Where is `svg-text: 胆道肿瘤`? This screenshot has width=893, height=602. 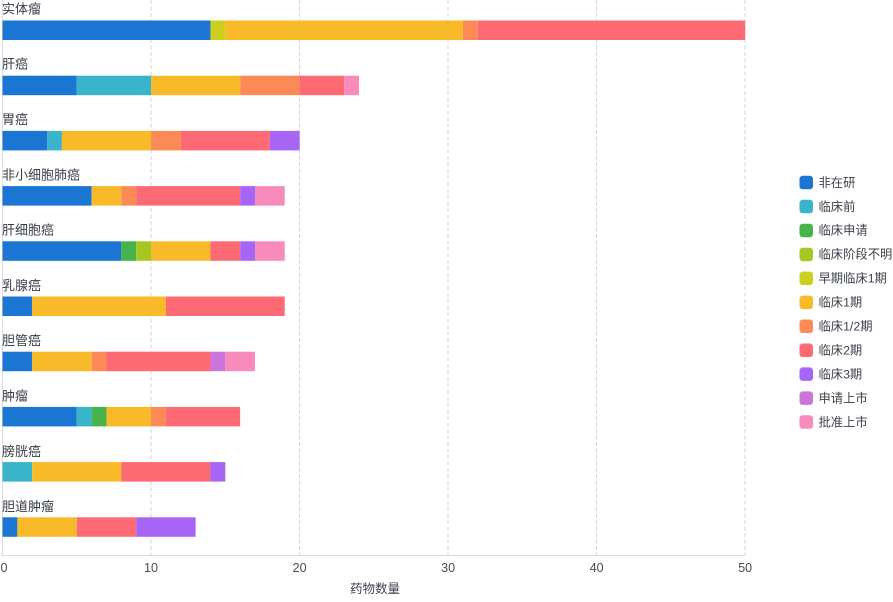 svg-text: 胆道肿瘤 is located at coordinates (28, 506).